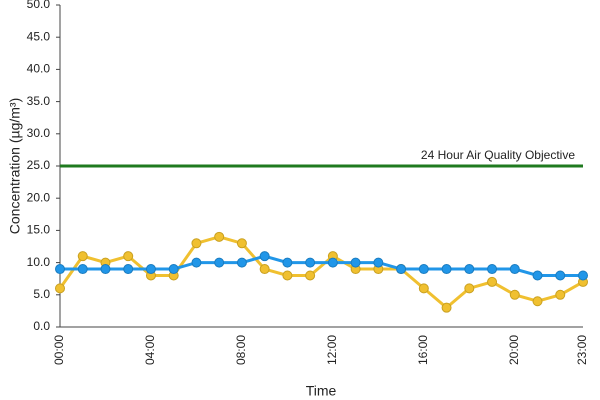 The height and width of the screenshot is (400, 600). What do you see at coordinates (150, 350) in the screenshot?
I see `x-tick-label: 04:00` at bounding box center [150, 350].